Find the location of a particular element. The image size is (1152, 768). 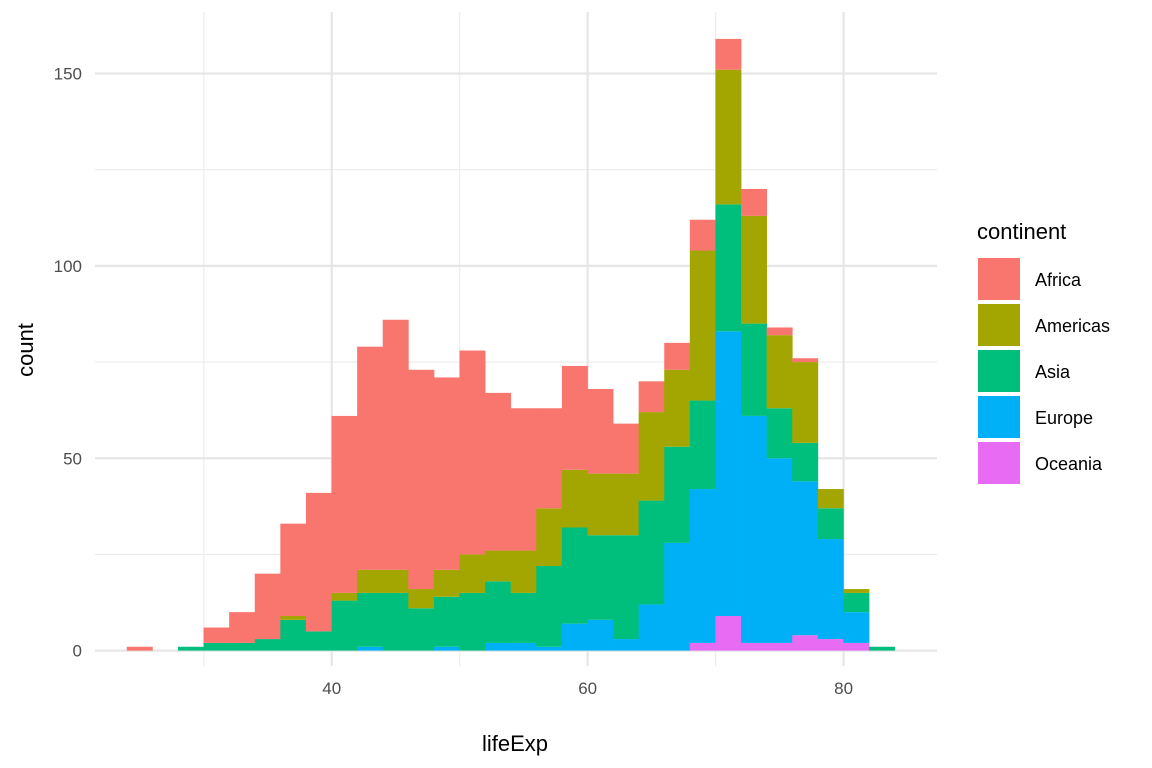

legend-key-oceania is located at coordinates (999, 463).